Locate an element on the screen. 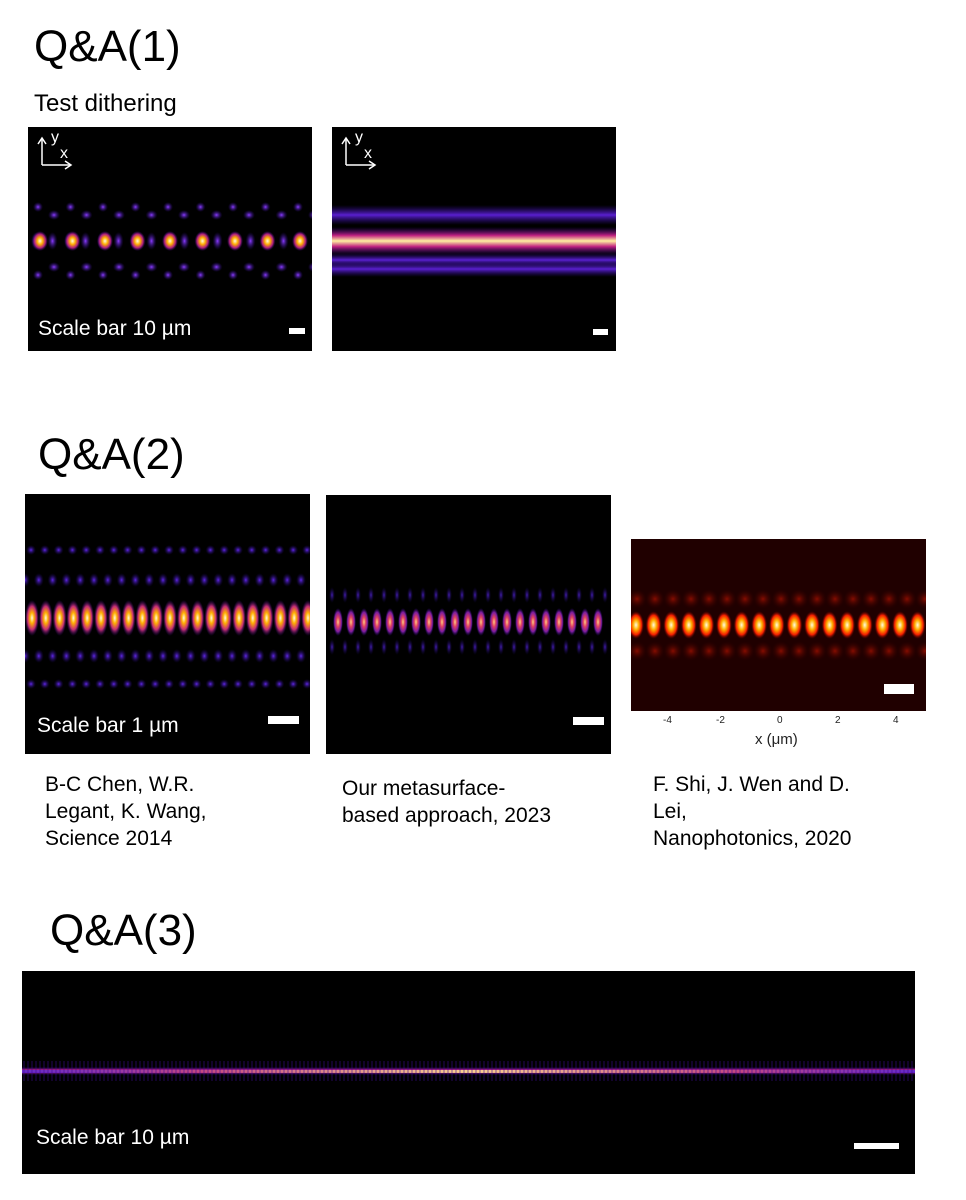 The image size is (966, 1200). section-heading-qa2: Q&A(2) is located at coordinates (111, 454).